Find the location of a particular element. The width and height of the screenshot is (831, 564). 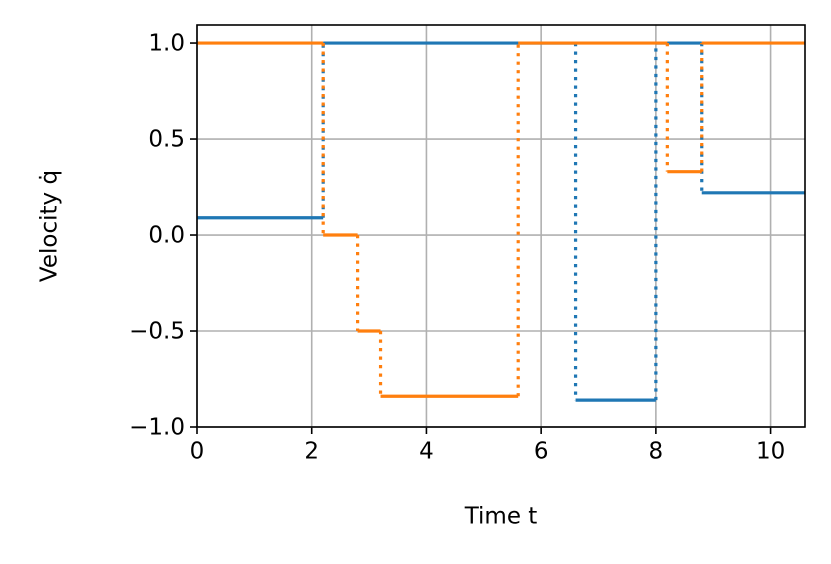

y-tick-label: −0.5 is located at coordinates (157, 332).